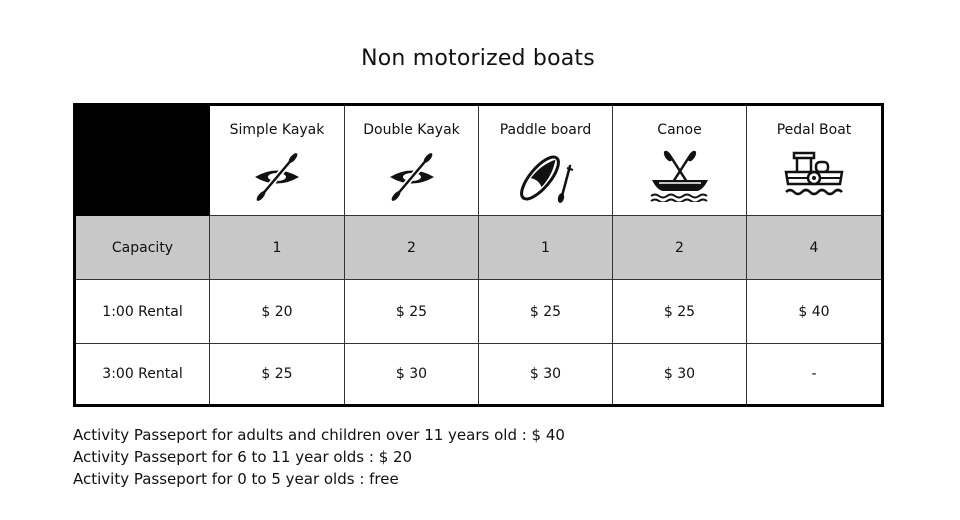  I want to click on price-cell: $ 20, so click(277, 312).